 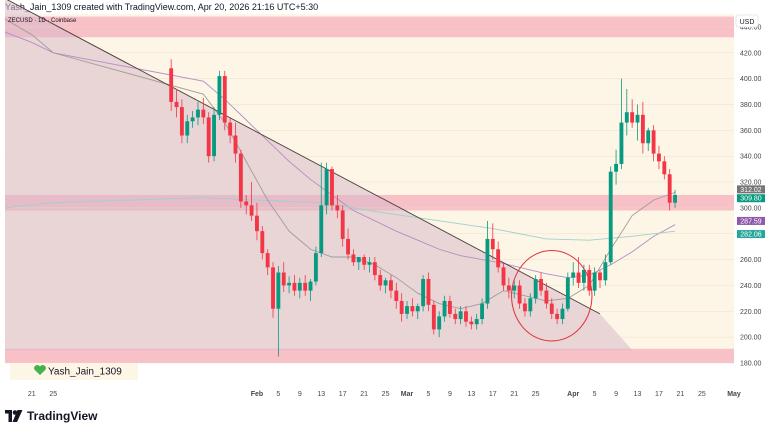 I want to click on breakout-circle-shape, so click(x=552, y=296).